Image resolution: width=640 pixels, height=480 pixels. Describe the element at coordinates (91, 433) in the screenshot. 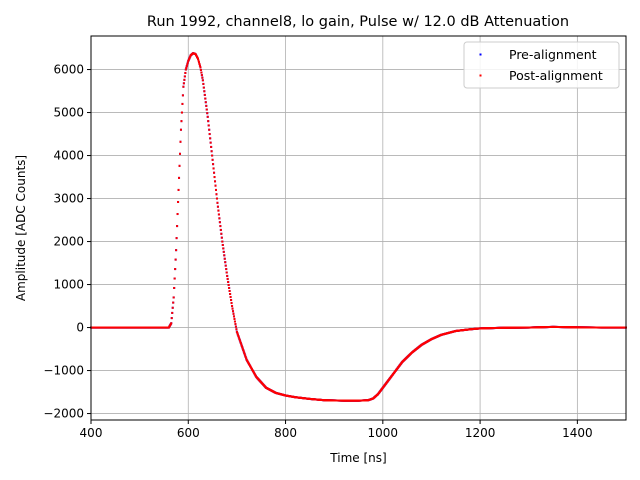

I see `x-tick-label: 400` at that location.